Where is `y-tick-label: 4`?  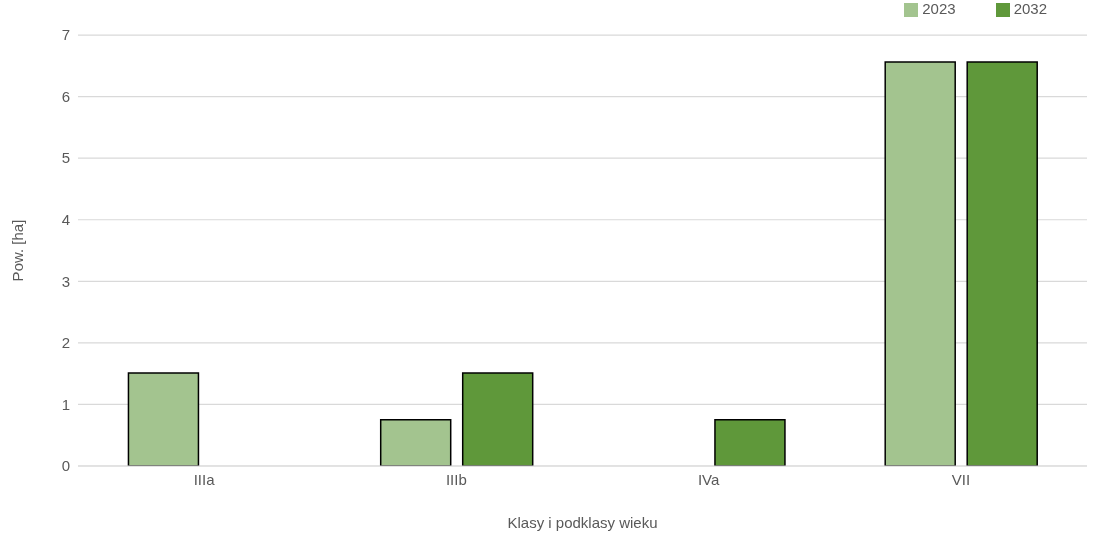
y-tick-label: 4 is located at coordinates (65, 220).